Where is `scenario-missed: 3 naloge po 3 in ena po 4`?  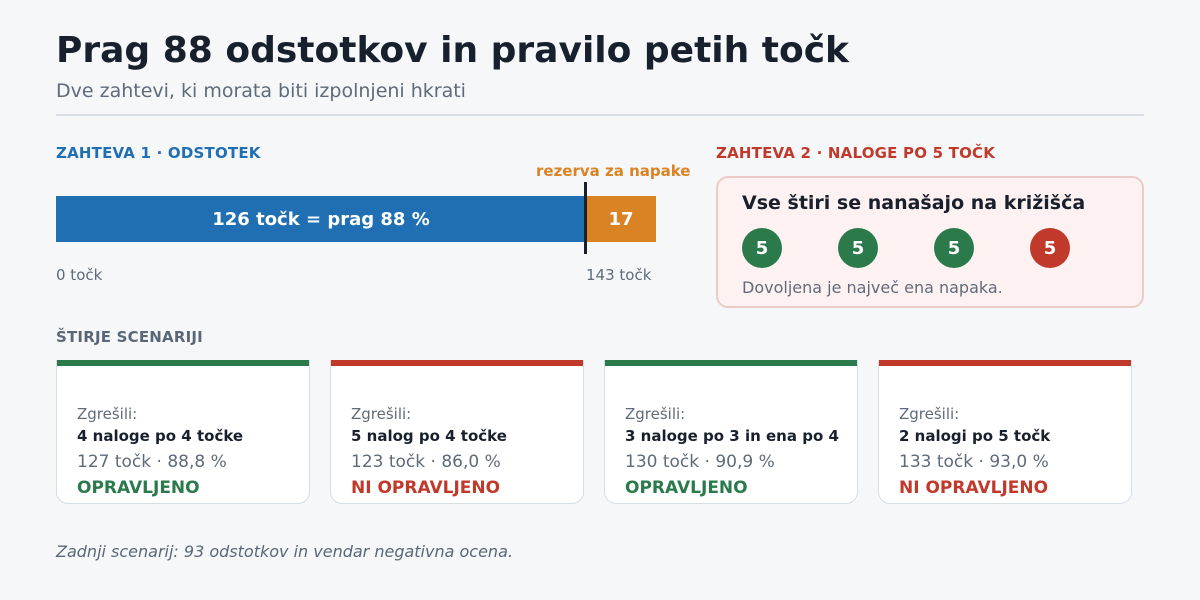 scenario-missed: 3 naloge po 3 in ena po 4 is located at coordinates (732, 436).